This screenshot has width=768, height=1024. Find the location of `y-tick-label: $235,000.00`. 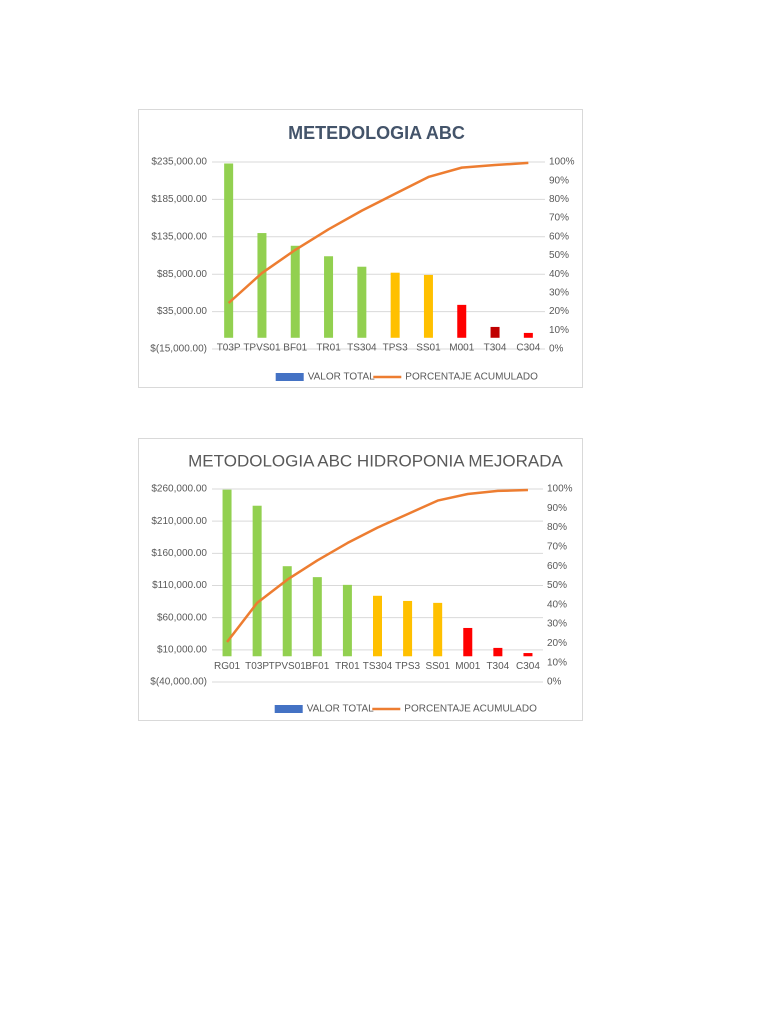

y-tick-label: $235,000.00 is located at coordinates (179, 162).